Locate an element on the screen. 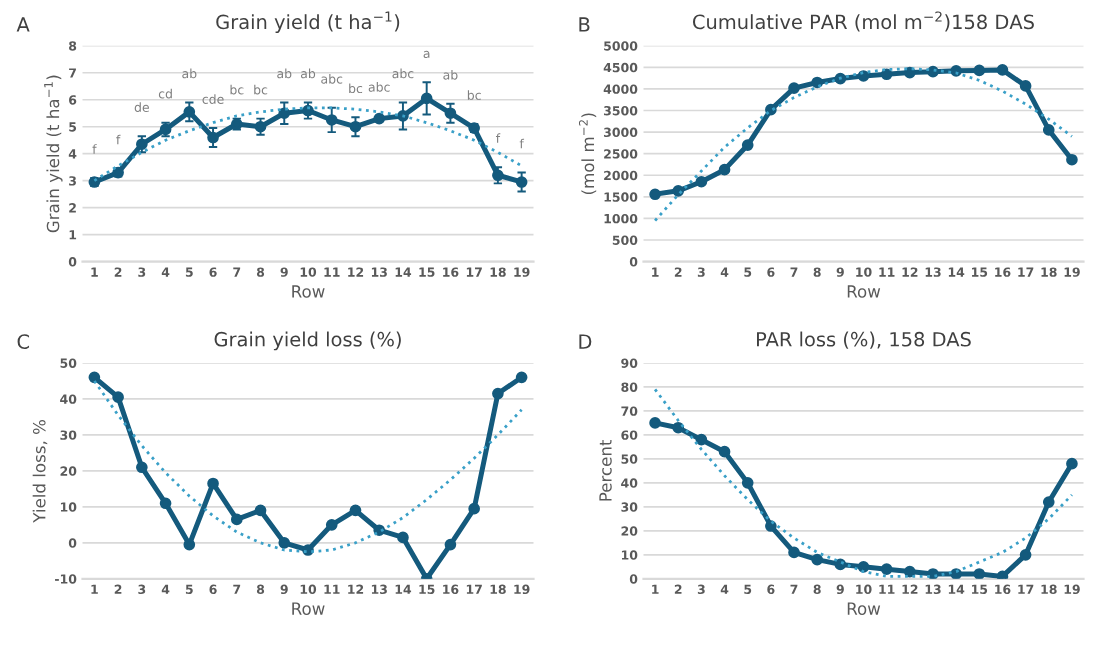  text: D is located at coordinates (585, 341).